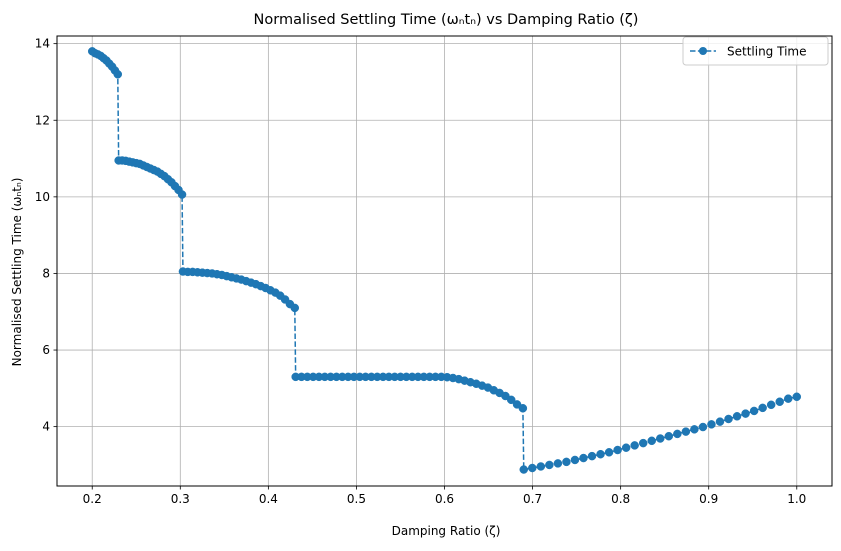  Describe the element at coordinates (446, 531) in the screenshot. I see `x-axis-label: Damping Ratio (ζ)` at that location.